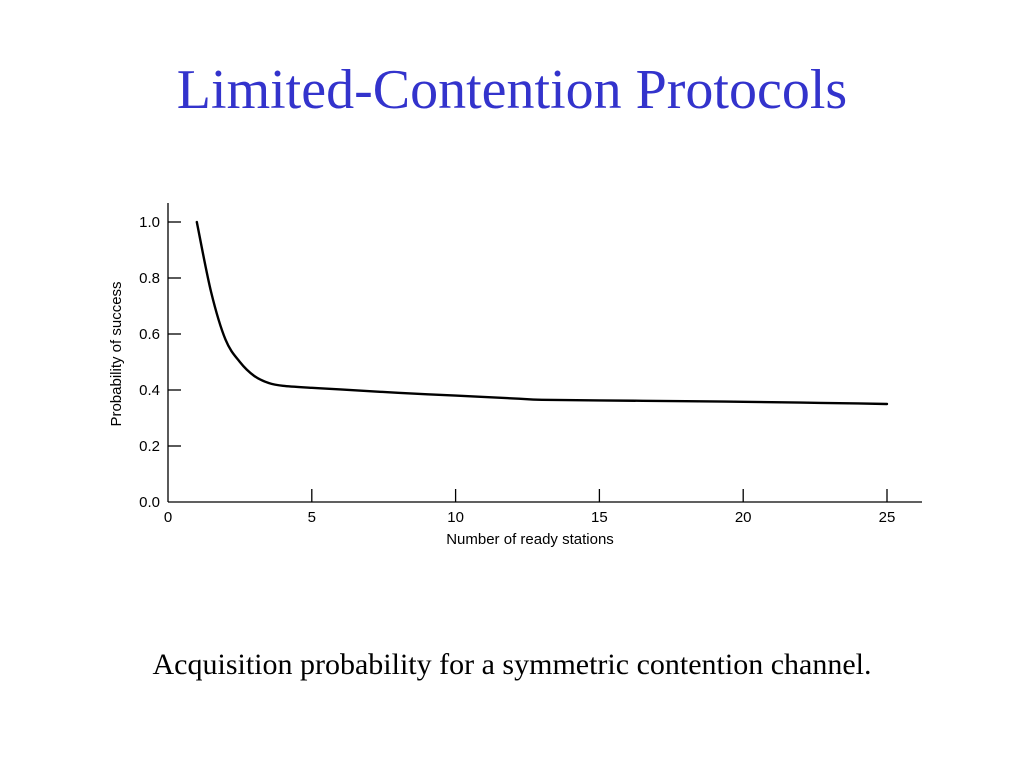  What do you see at coordinates (599, 517) in the screenshot?
I see `x-tick-label: 15` at bounding box center [599, 517].